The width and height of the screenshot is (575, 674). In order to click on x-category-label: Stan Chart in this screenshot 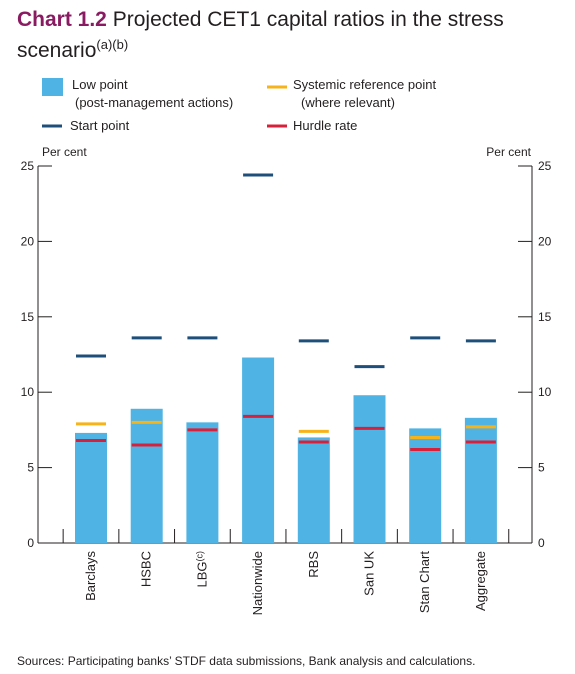, I will do `click(424, 582)`.